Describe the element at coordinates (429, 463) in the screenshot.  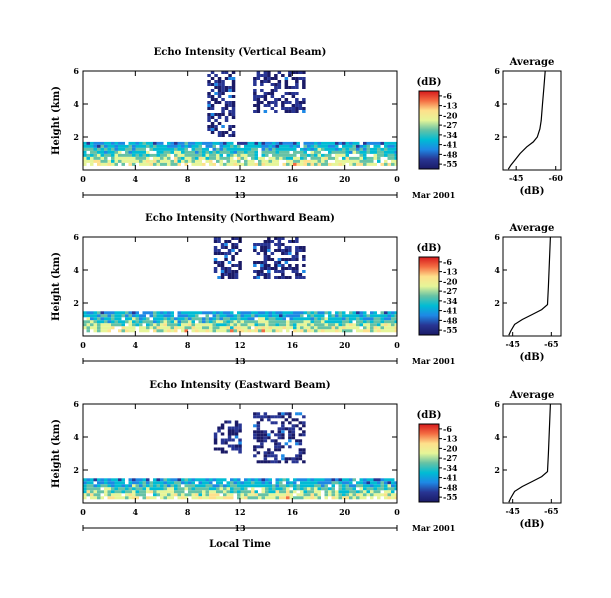
I see `colorbar` at that location.